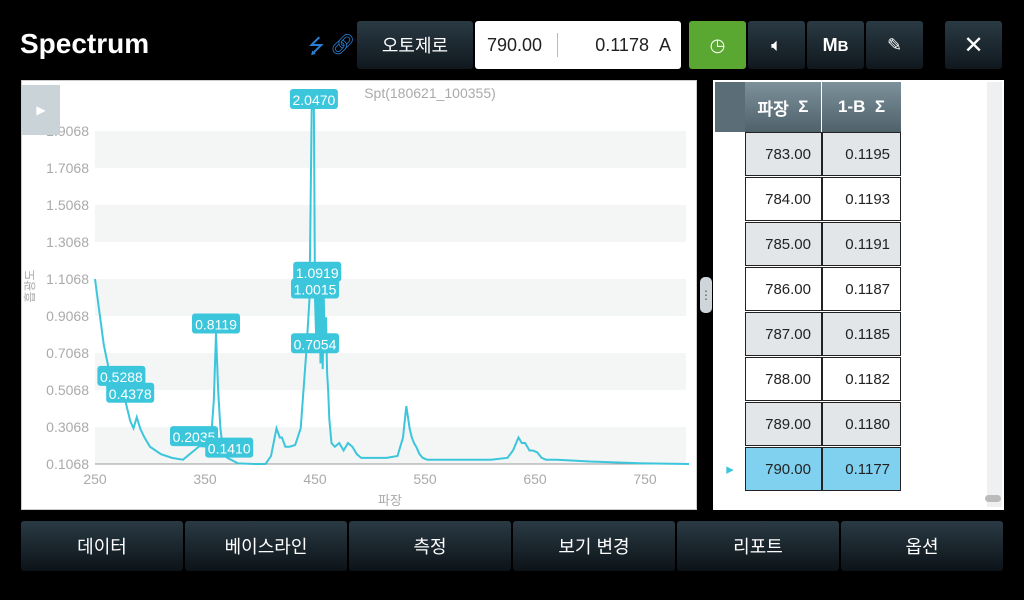 This screenshot has height=600, width=1024. What do you see at coordinates (95, 479) in the screenshot?
I see `x-tick-label: 250` at bounding box center [95, 479].